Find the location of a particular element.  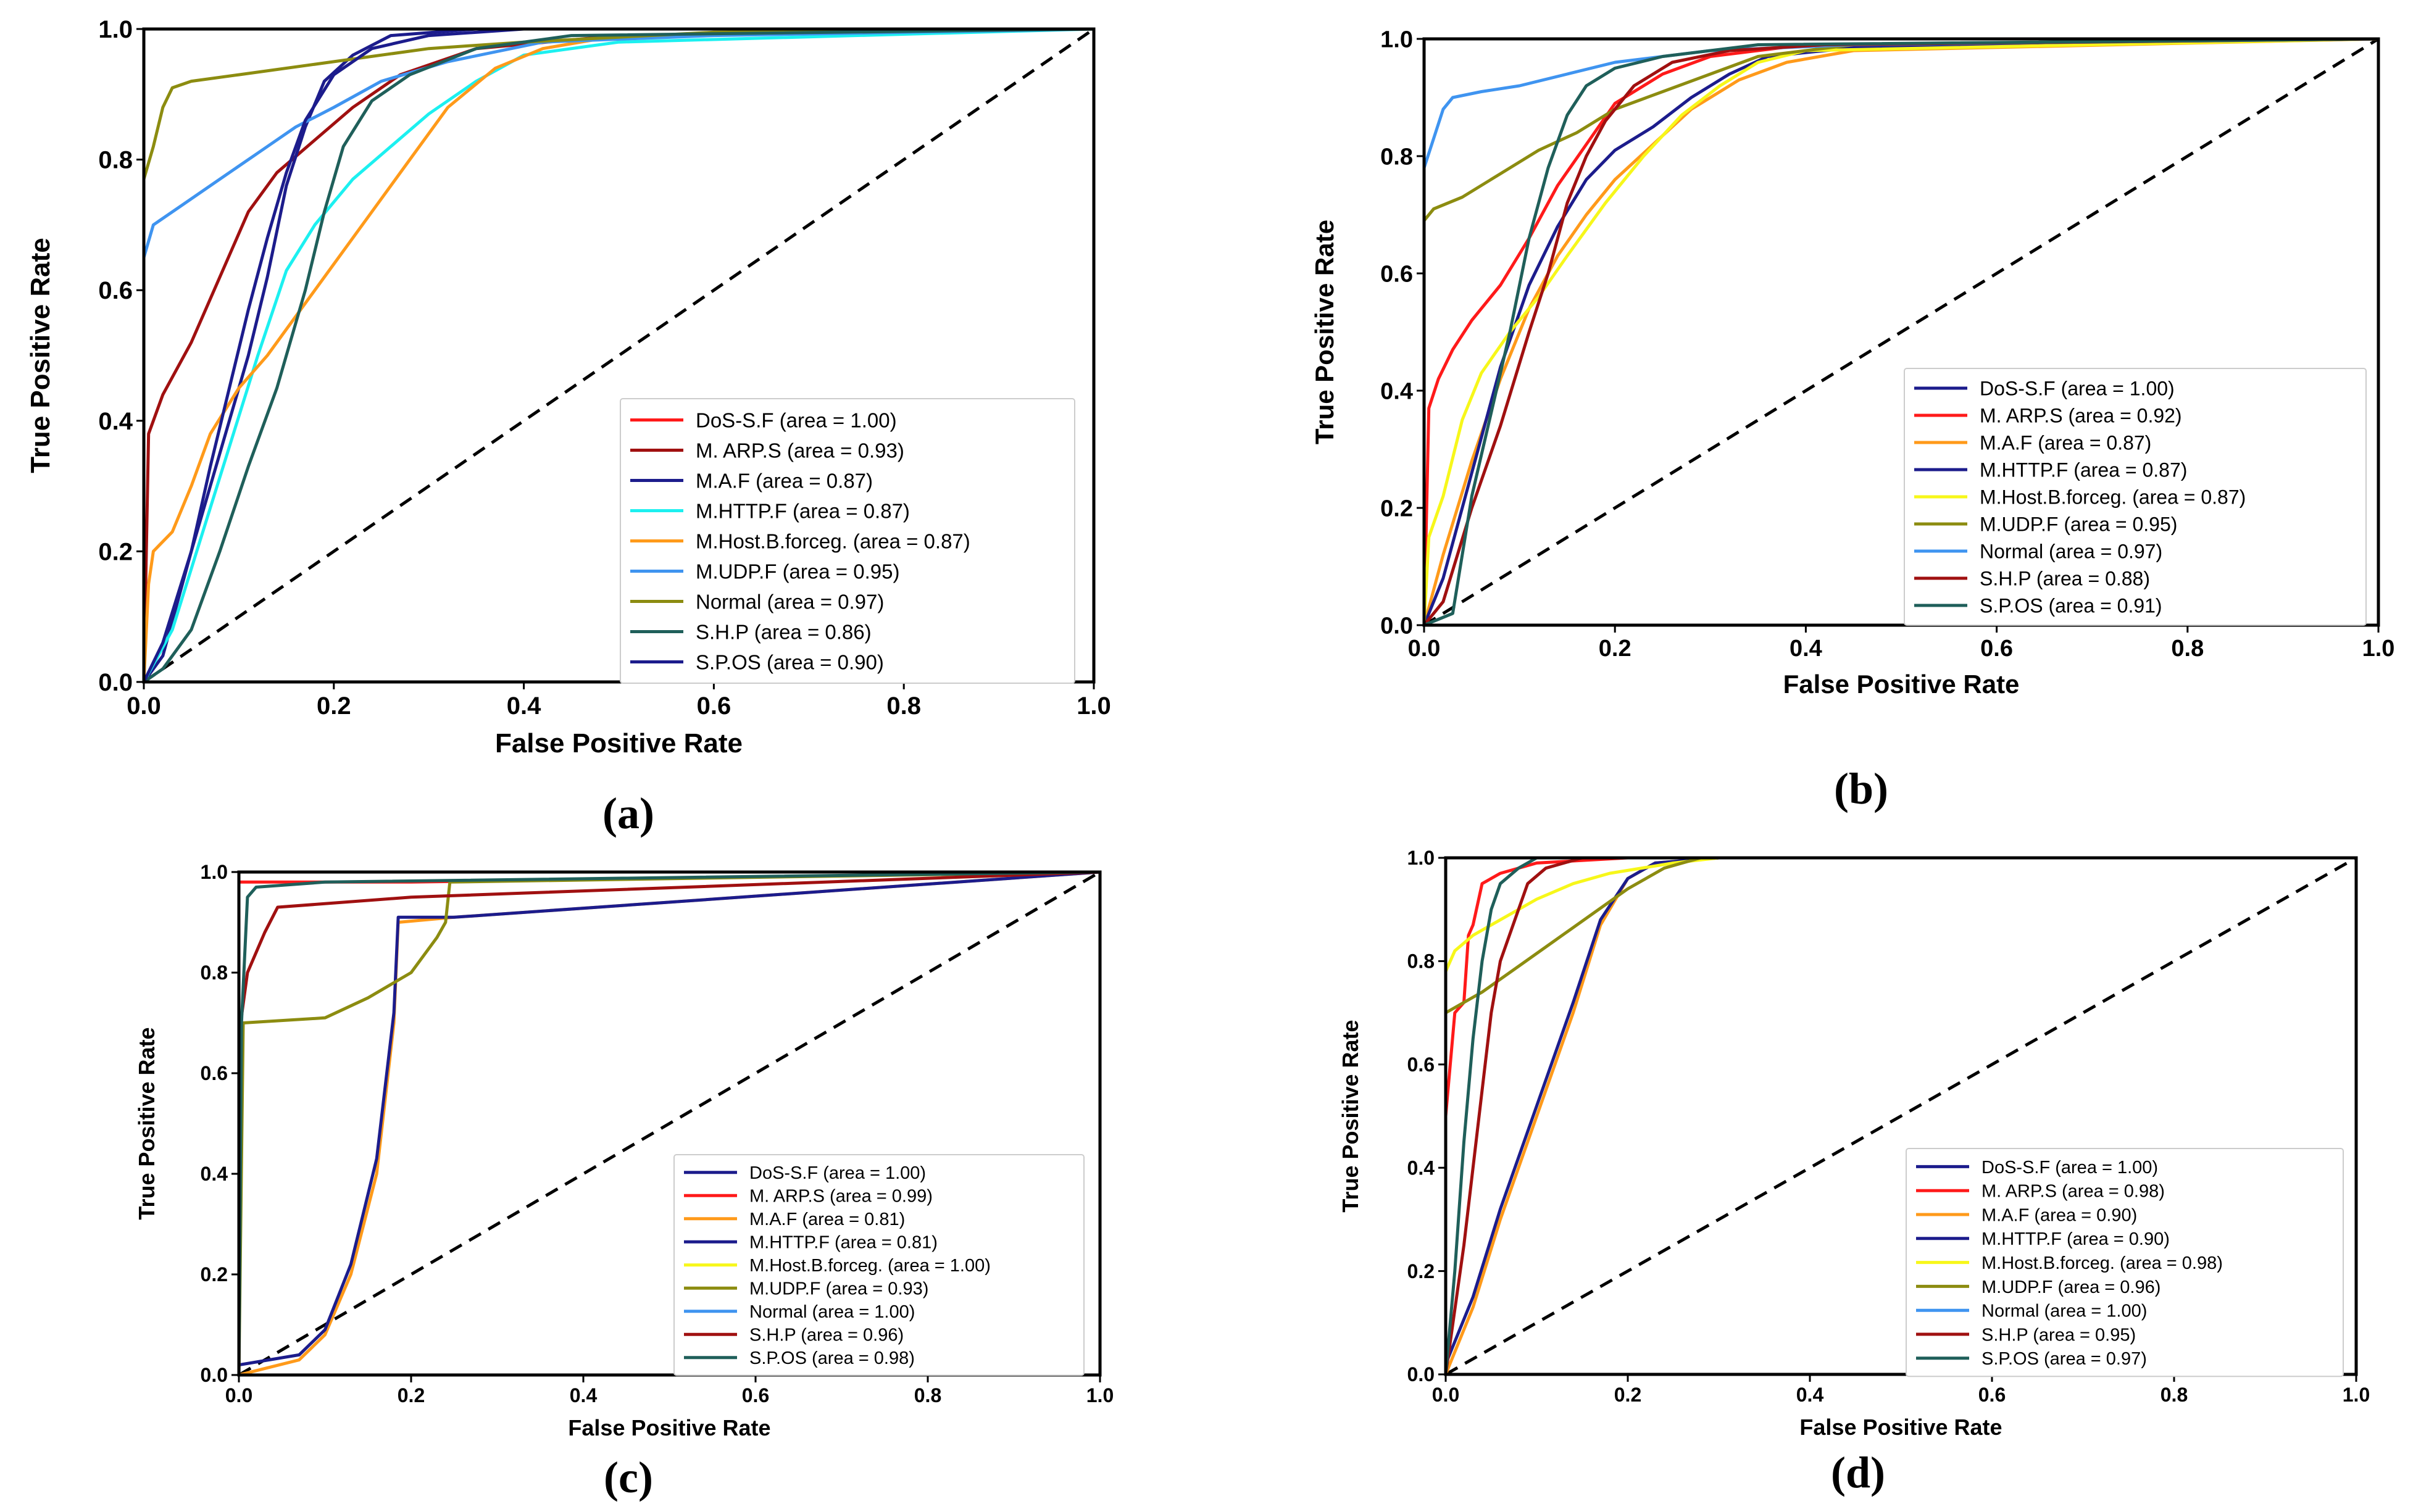

legend-entry: M.UDP.F (area = 0.93) is located at coordinates (838, 1289).